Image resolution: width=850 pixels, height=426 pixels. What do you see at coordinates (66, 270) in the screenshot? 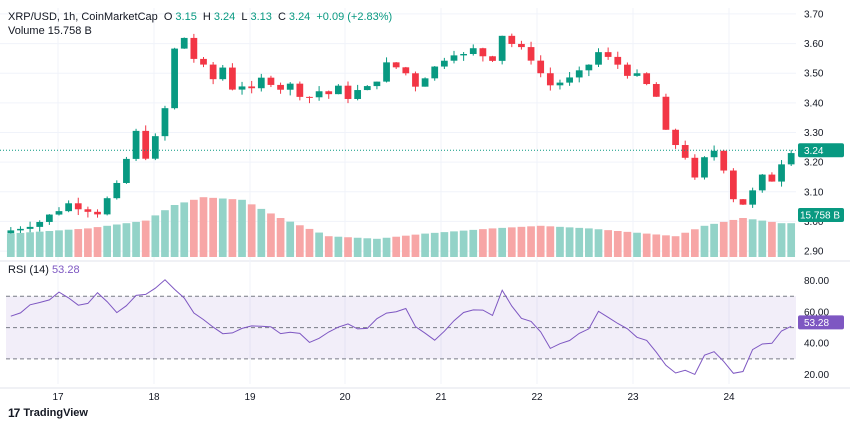
I see `rsi-value: 53.28` at bounding box center [66, 270].